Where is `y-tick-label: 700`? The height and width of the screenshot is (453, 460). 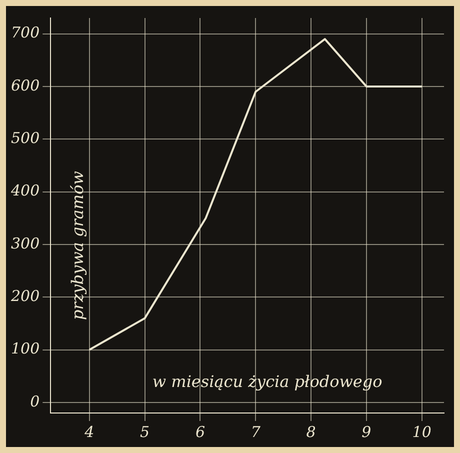
y-tick-label: 700 is located at coordinates (25, 33).